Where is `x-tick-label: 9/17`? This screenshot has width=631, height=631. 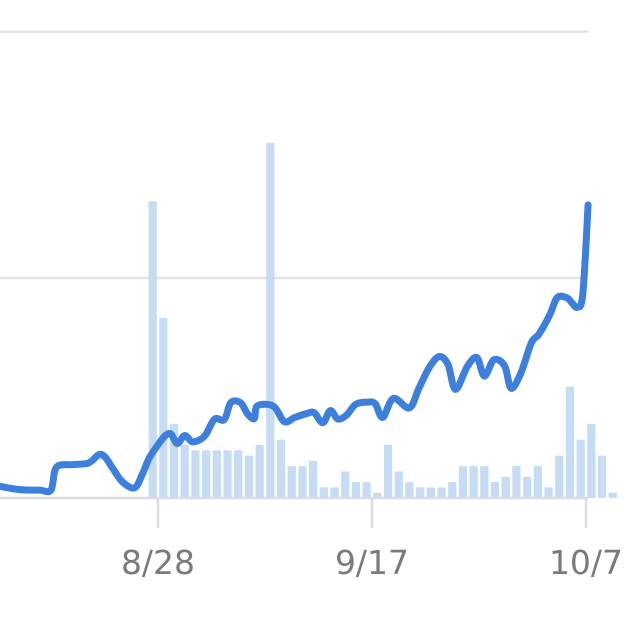 x-tick-label: 9/17 is located at coordinates (372, 562).